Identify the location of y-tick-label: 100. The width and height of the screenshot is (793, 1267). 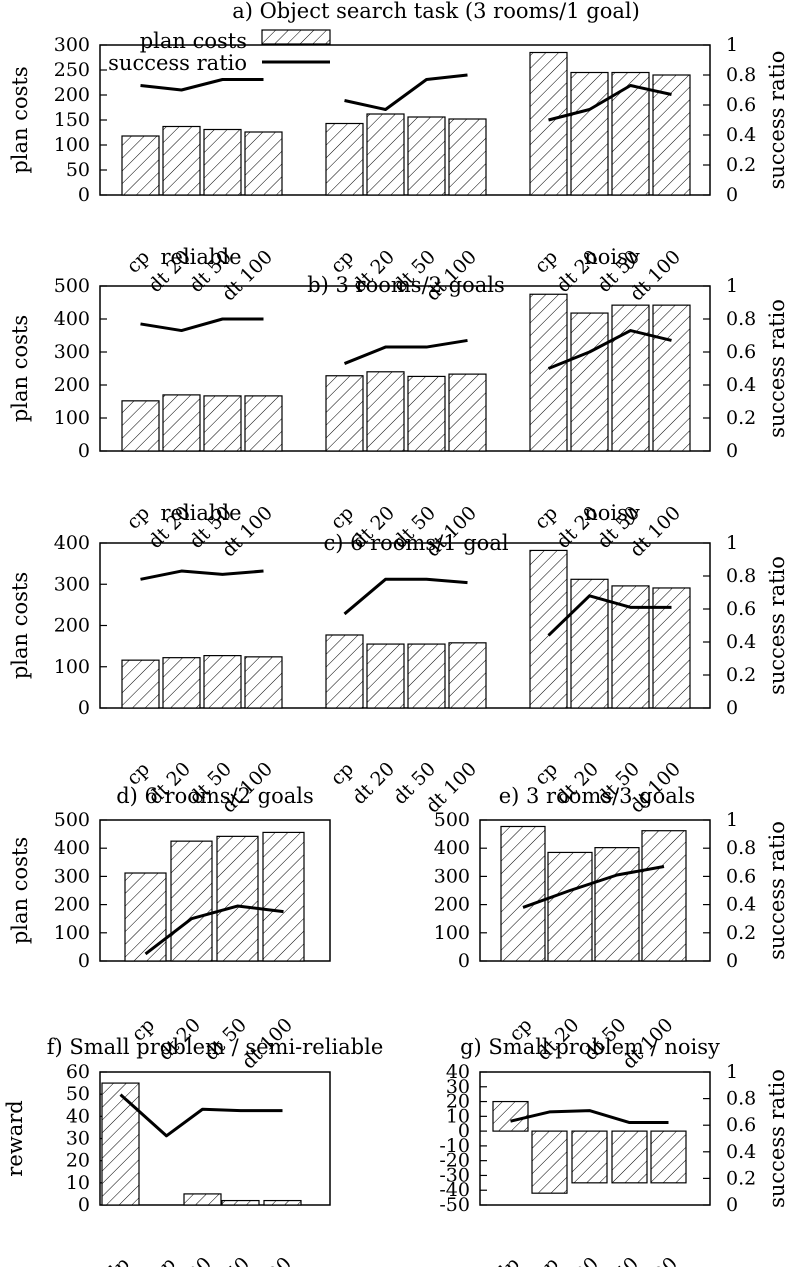
(72, 667).